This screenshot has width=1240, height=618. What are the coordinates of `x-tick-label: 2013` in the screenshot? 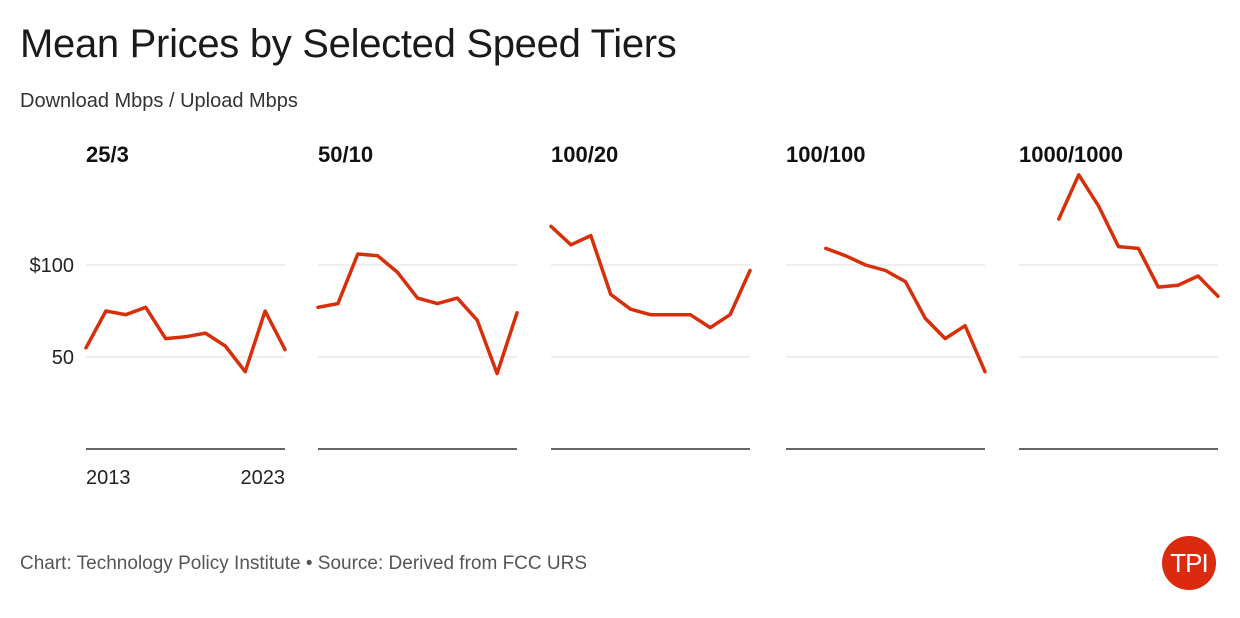 It's located at (108, 478).